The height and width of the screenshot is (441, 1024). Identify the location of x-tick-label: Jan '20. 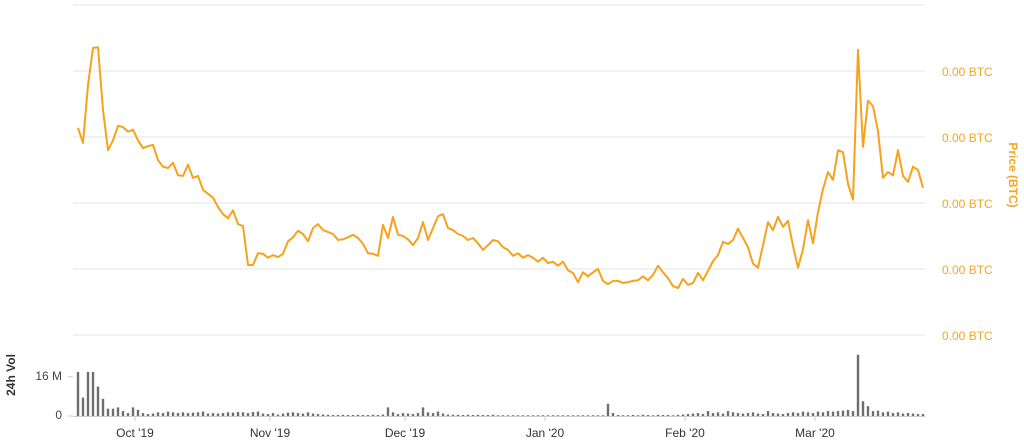
(545, 433).